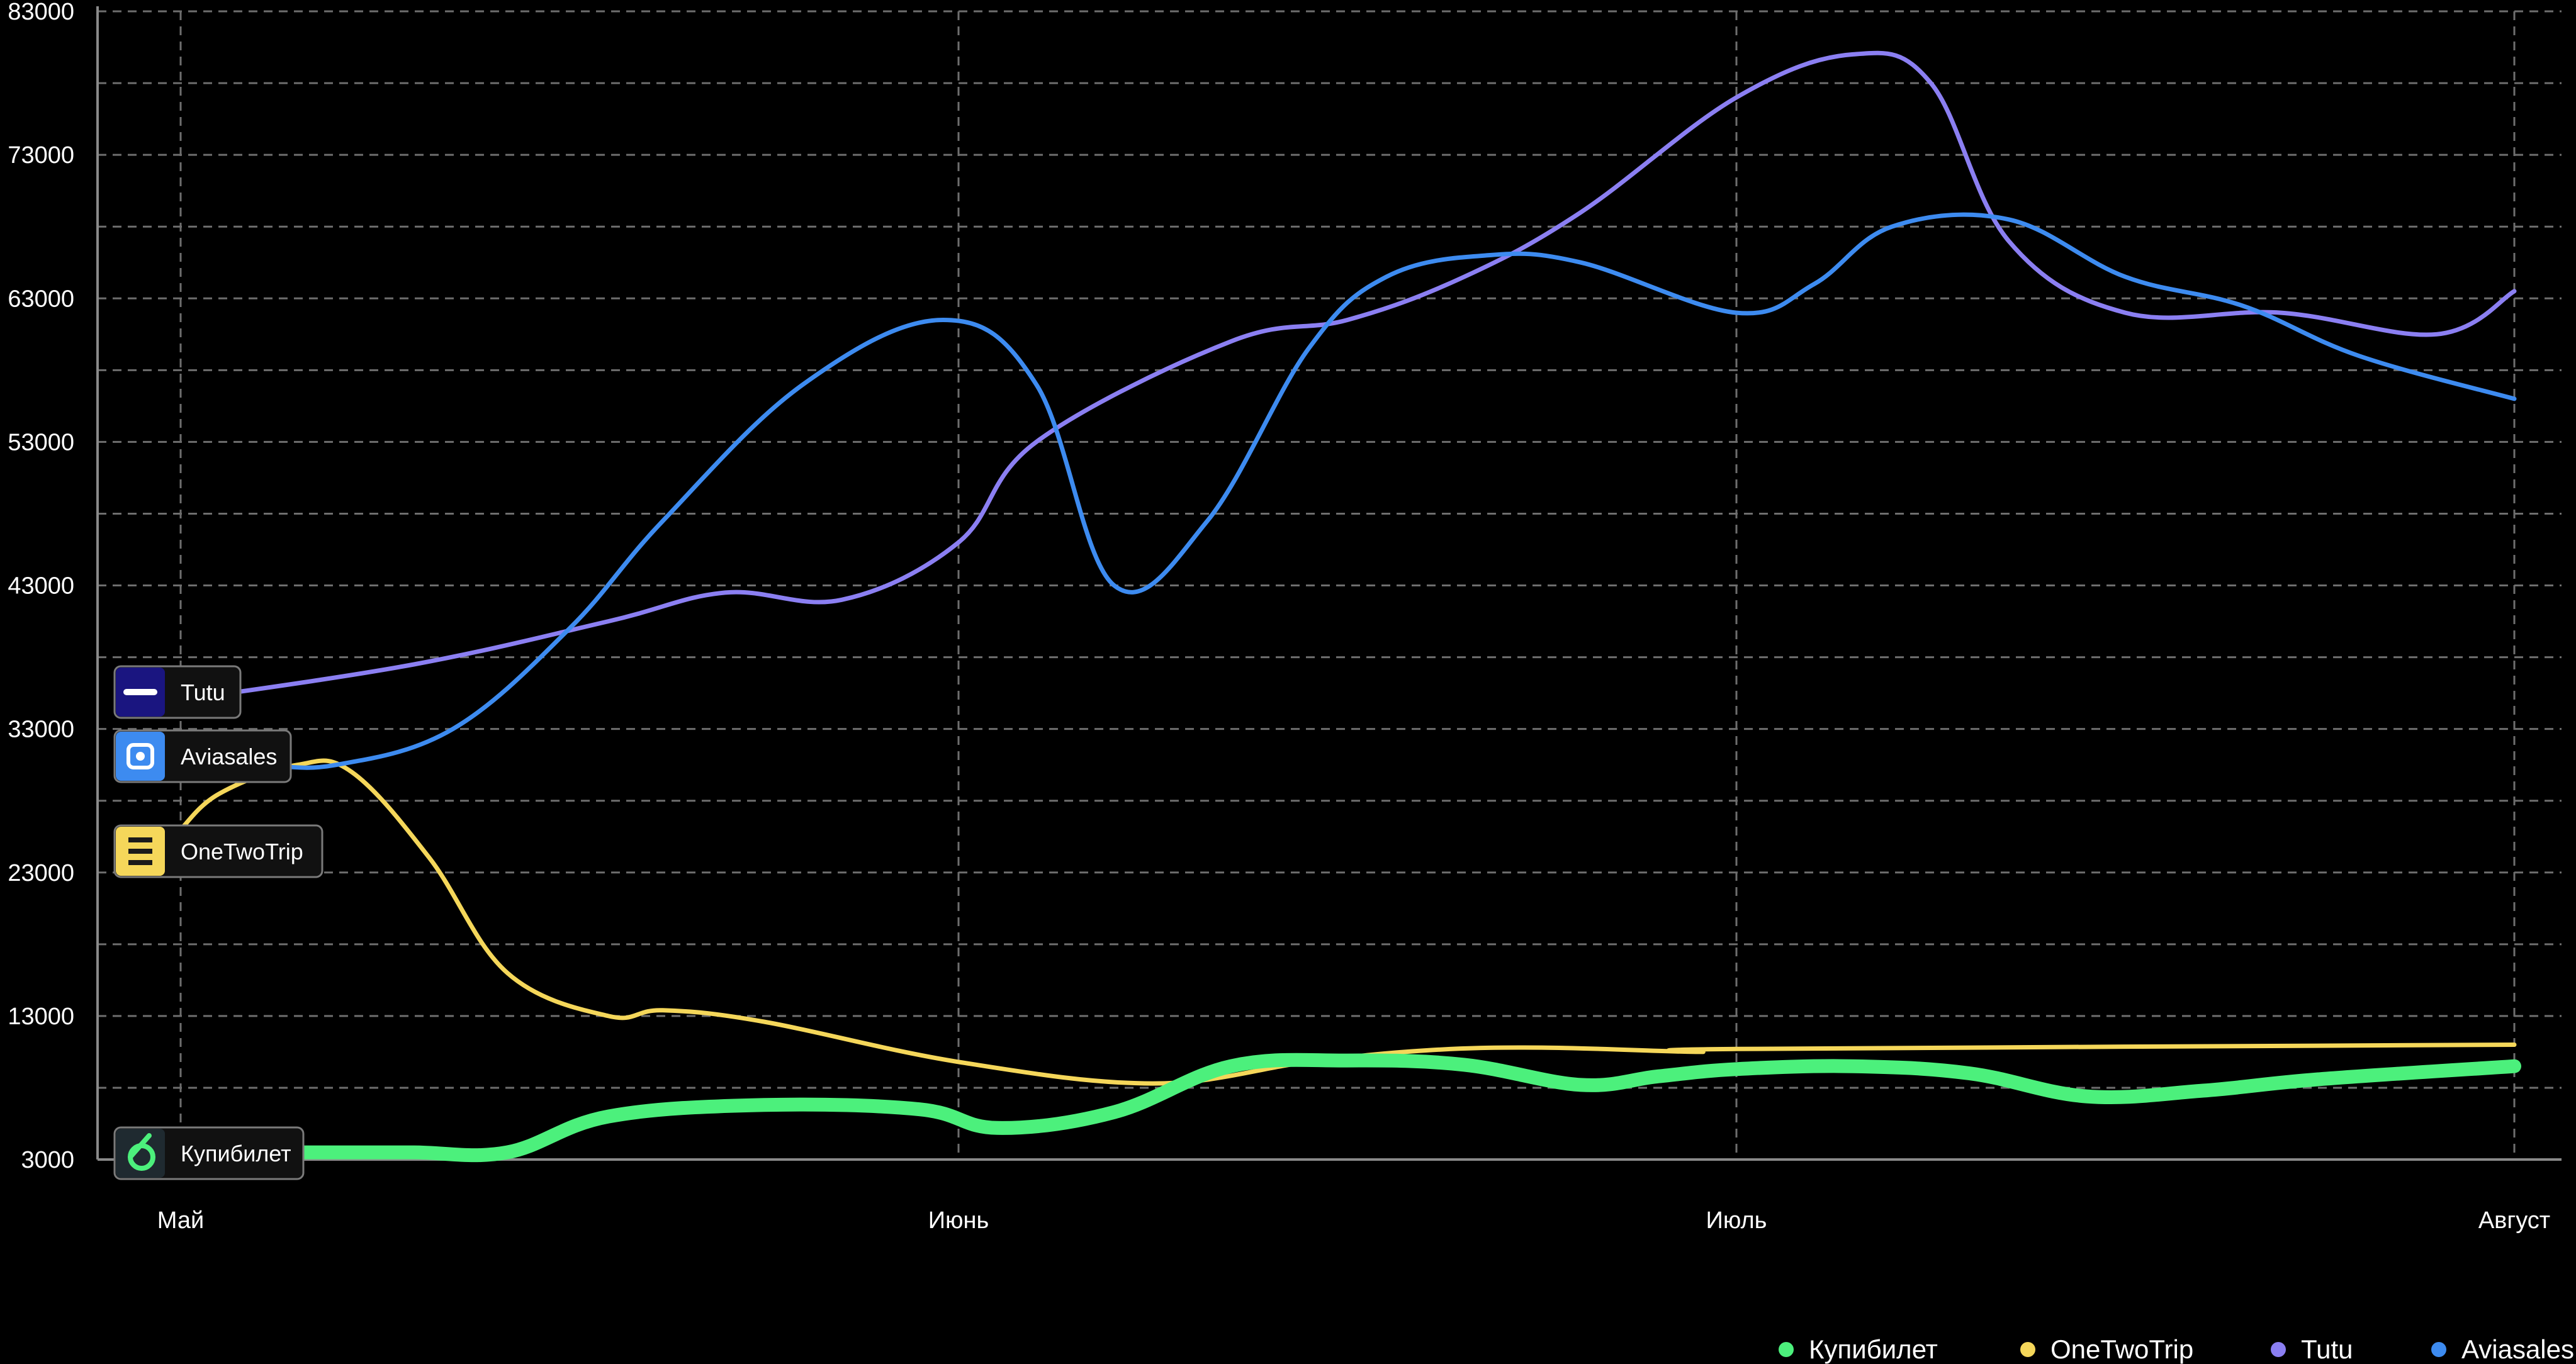 The image size is (2576, 1364). I want to click on legend-item: OneTwoTrip, so click(2106, 1349).